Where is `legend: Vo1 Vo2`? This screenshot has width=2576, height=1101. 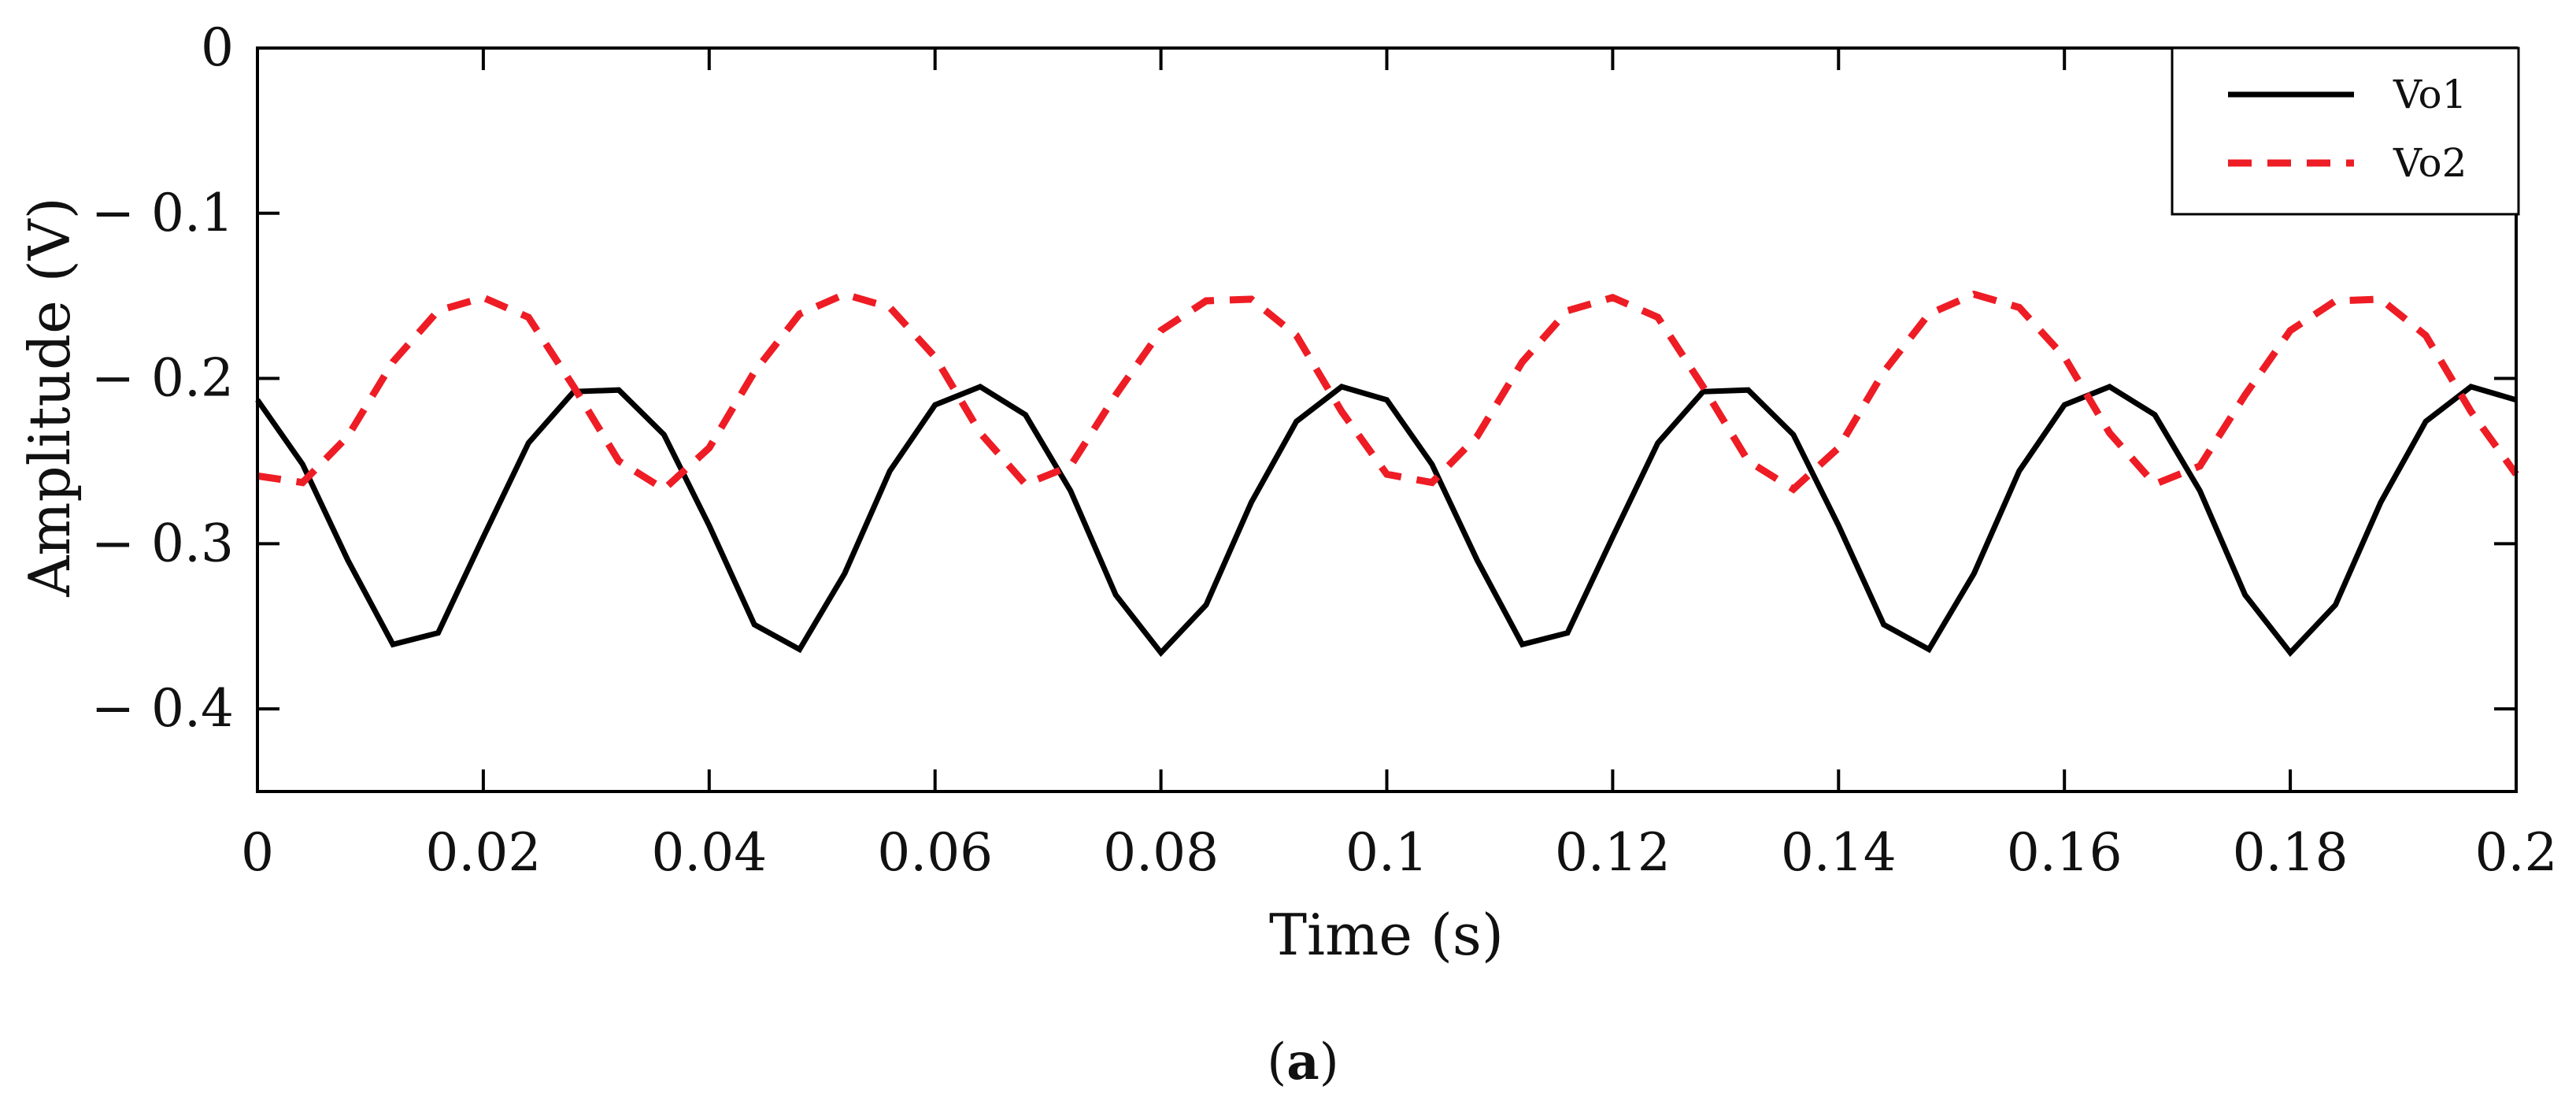
legend: Vo1 Vo2 is located at coordinates (2345, 131).